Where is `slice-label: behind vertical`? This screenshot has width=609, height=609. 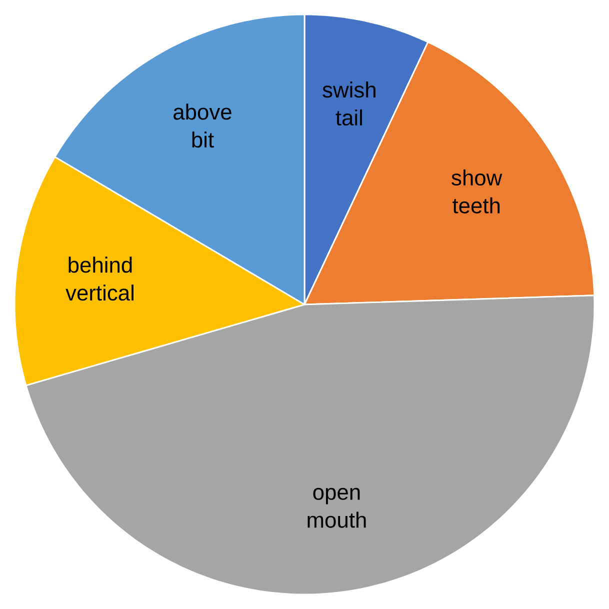 slice-label: behind vertical is located at coordinates (100, 278).